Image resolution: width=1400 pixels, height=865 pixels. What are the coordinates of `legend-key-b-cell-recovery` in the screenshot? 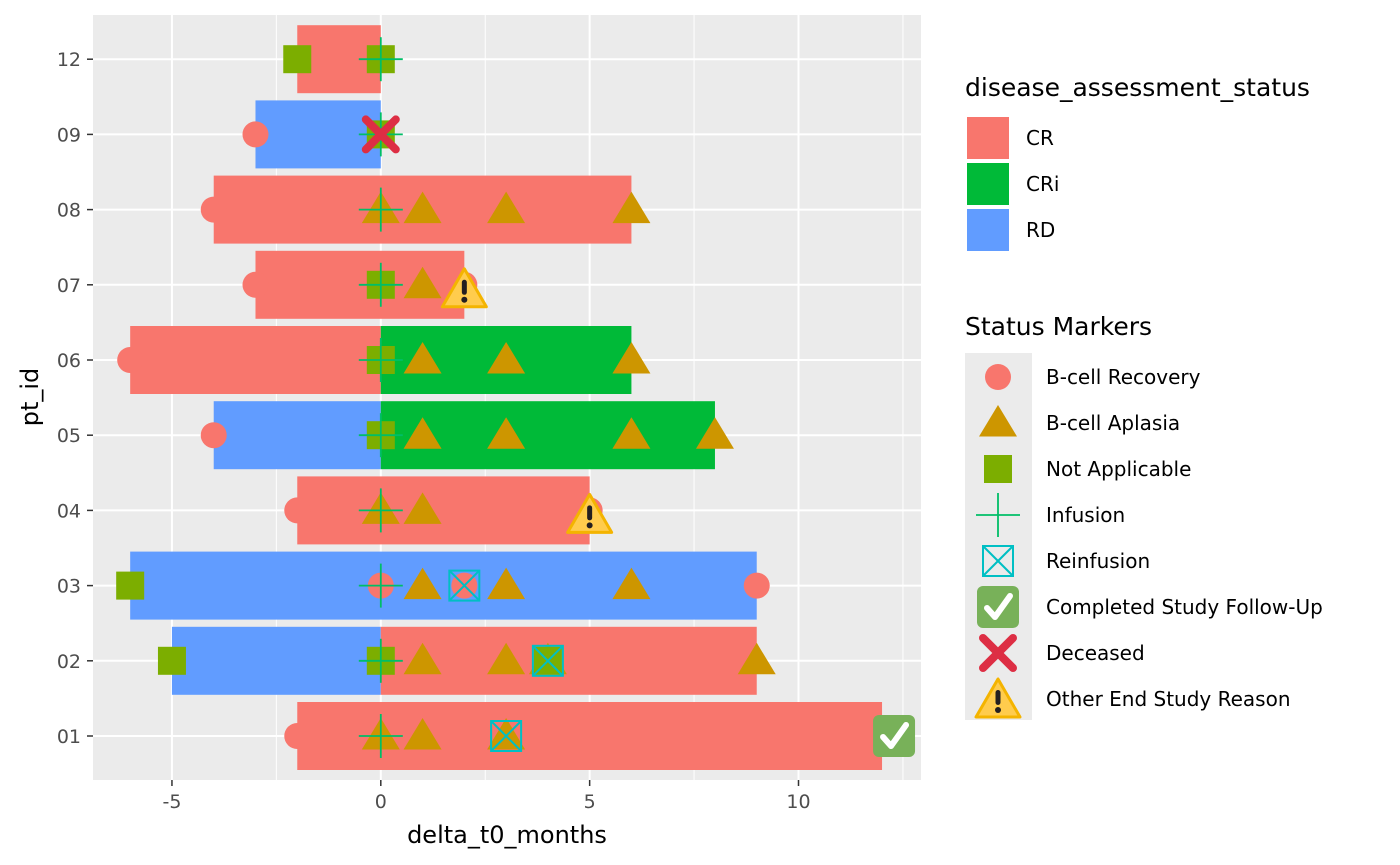 It's located at (998, 377).